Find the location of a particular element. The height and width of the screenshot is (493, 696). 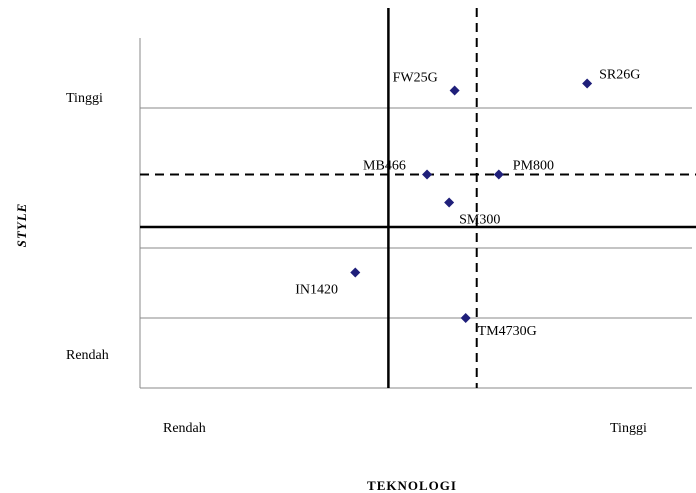

data-label-mb466: MB466 is located at coordinates (384, 166).